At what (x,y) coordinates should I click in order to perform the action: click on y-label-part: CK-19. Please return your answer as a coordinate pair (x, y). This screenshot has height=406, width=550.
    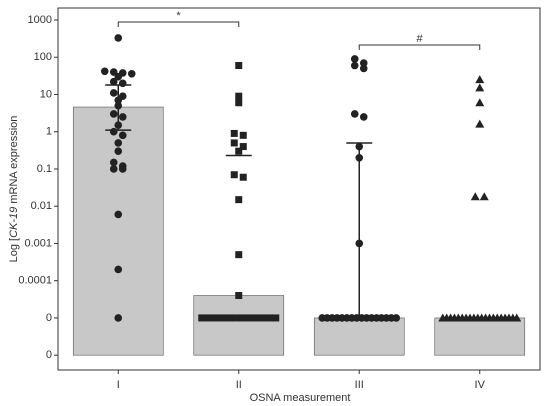
    Looking at the image, I should click on (14, 222).